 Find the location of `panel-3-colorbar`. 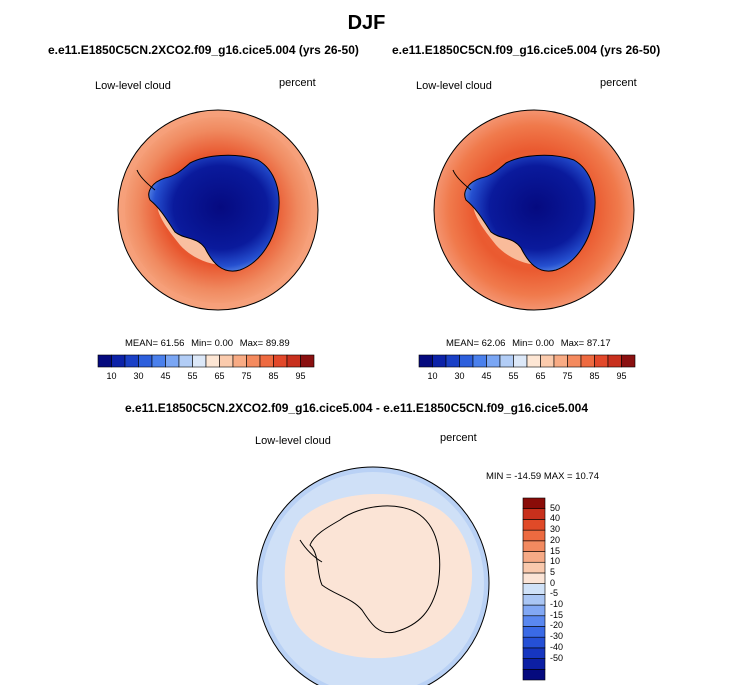

panel-3-colorbar is located at coordinates (534, 589).